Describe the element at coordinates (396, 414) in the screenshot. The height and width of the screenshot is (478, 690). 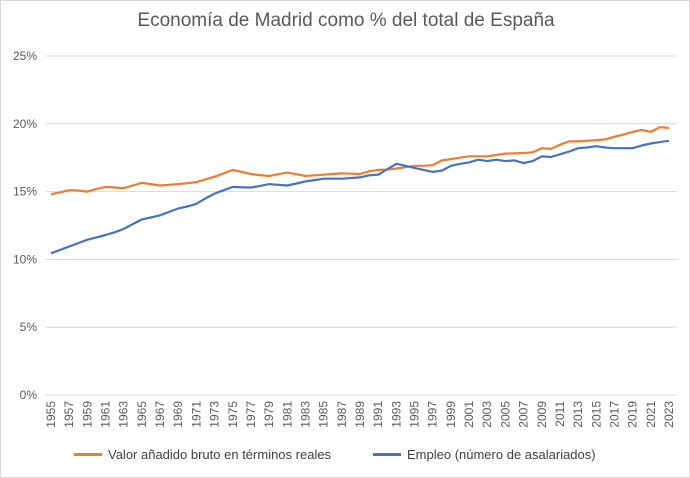
I see `x-tick-label: 1993` at that location.